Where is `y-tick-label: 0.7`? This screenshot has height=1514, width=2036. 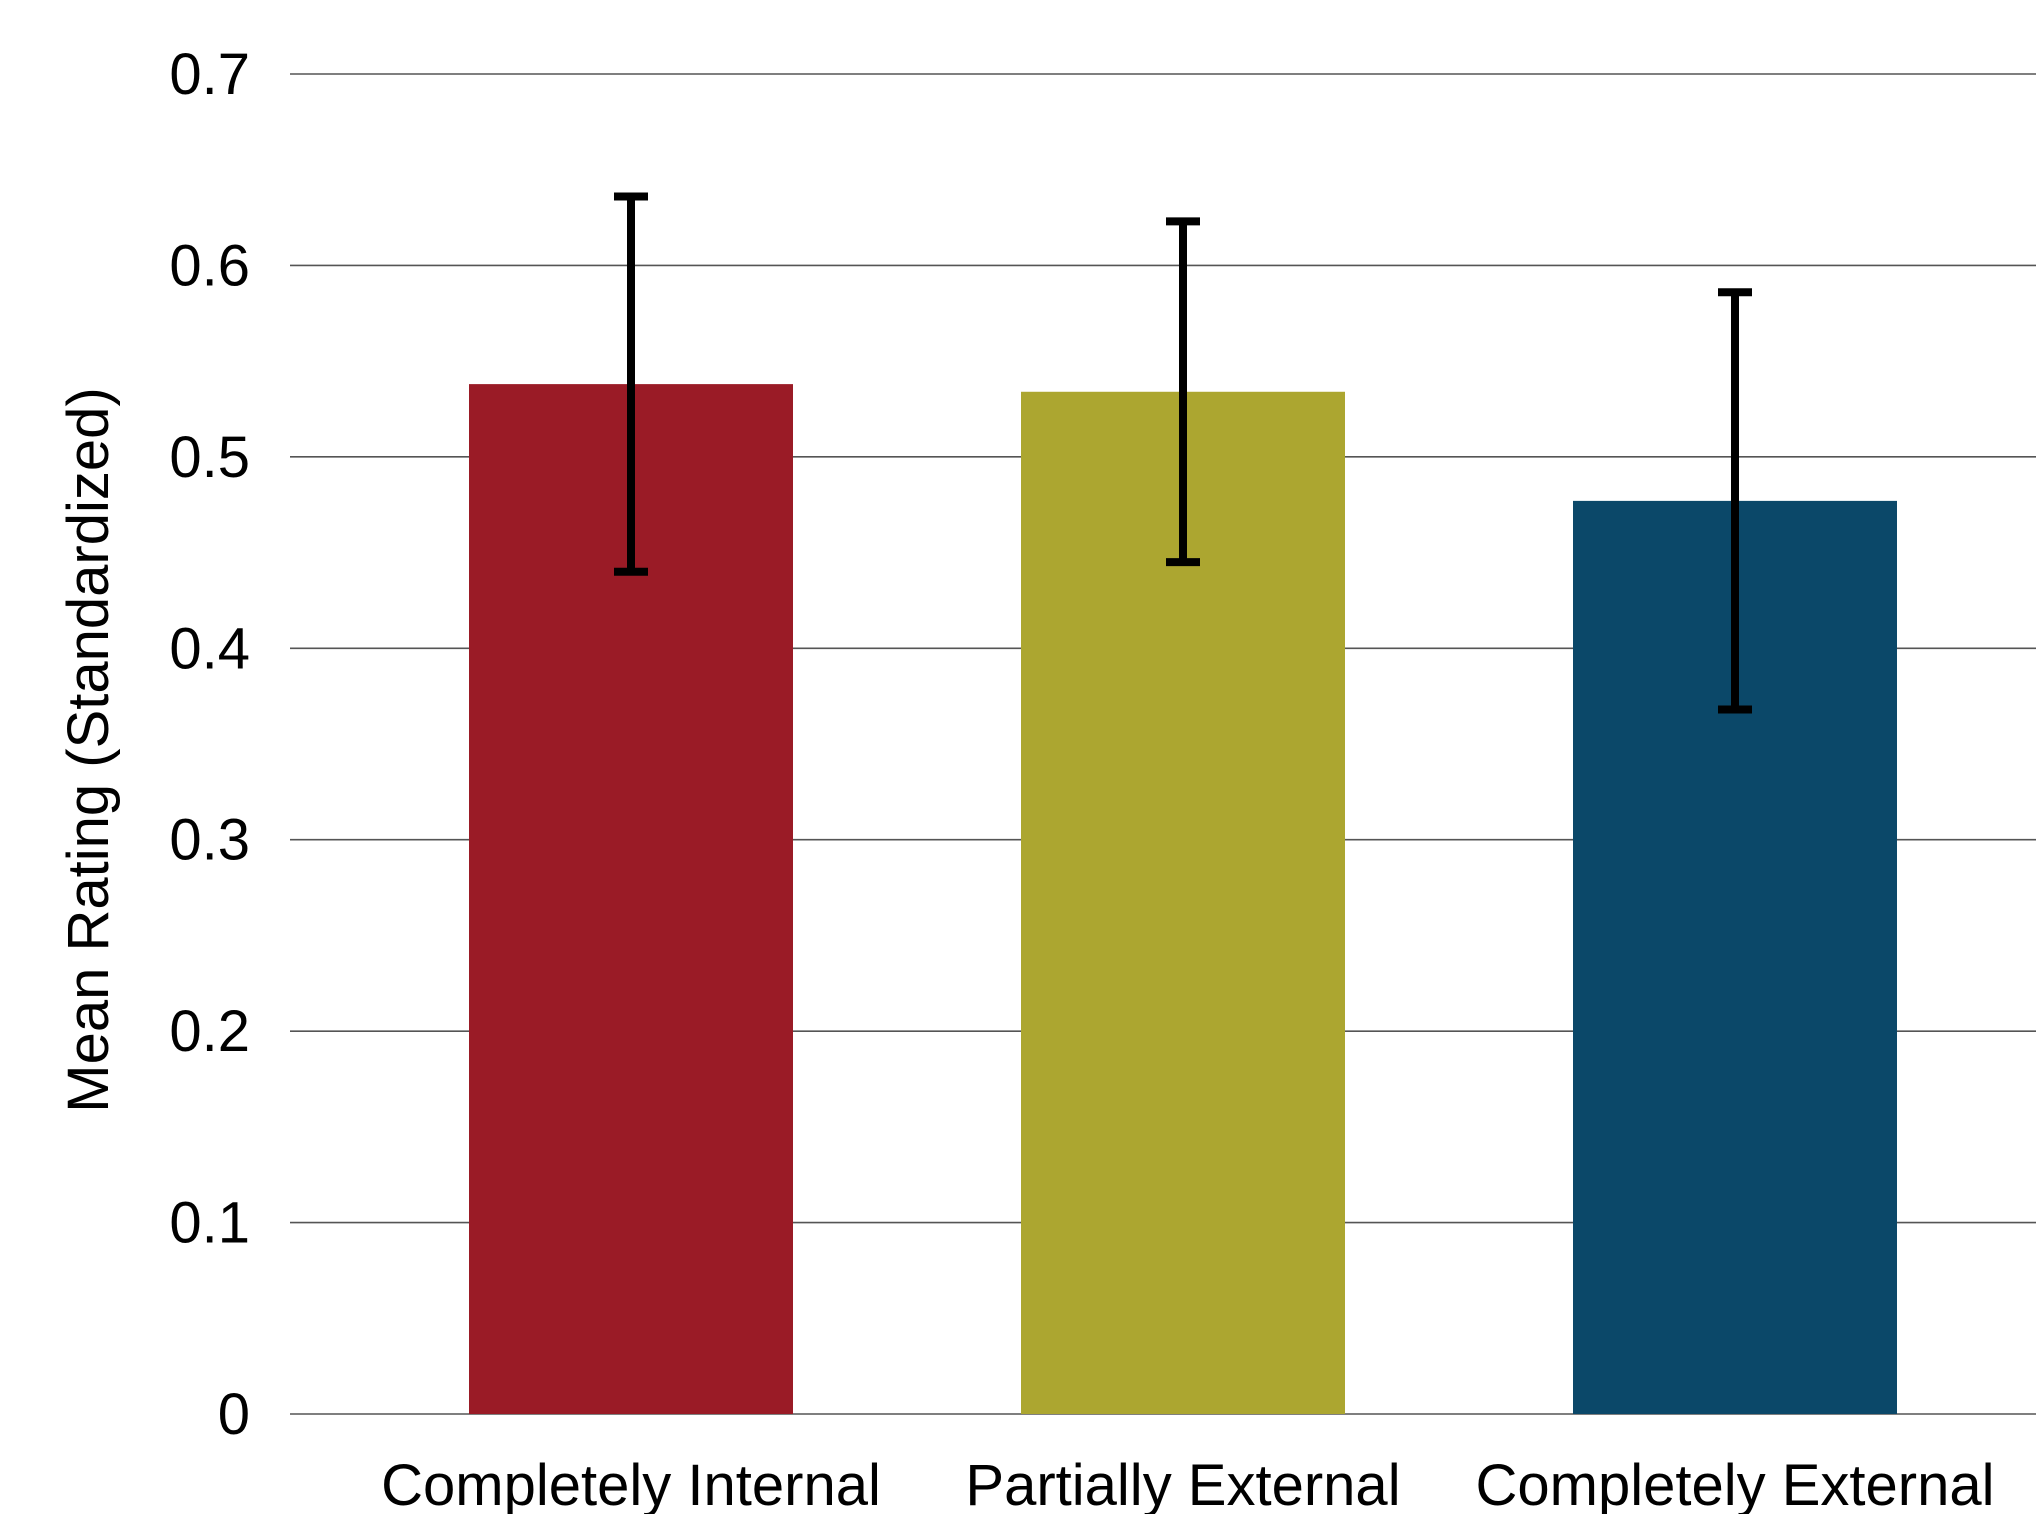 y-tick-label: 0.7 is located at coordinates (209, 74).